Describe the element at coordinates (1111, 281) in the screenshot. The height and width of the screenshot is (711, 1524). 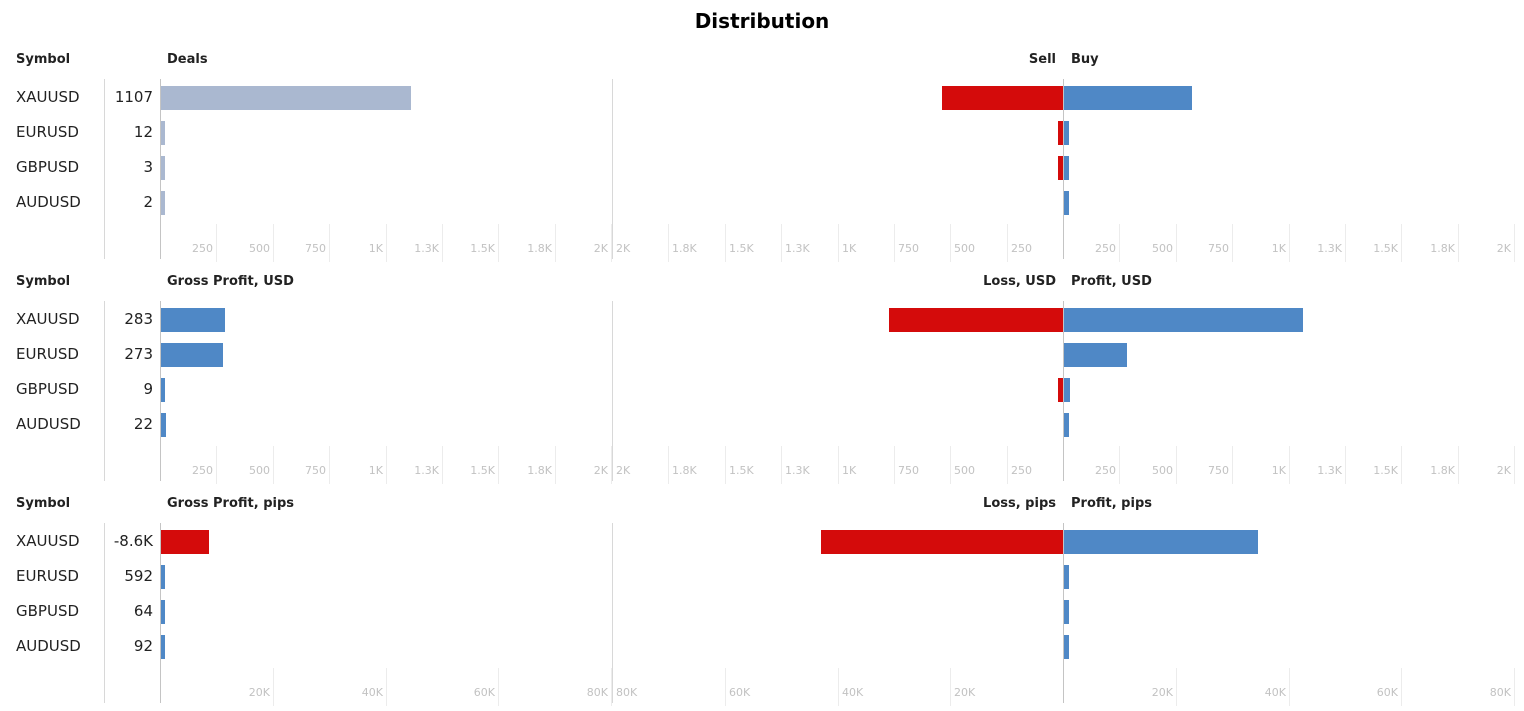
I see `positive-series-header: Profit, USD` at that location.